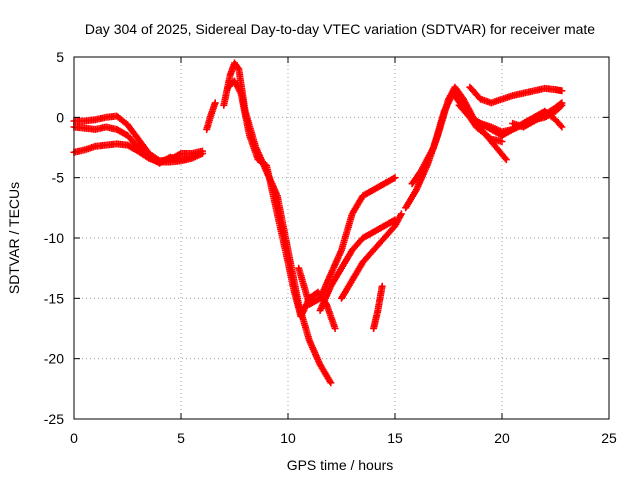 This screenshot has height=480, width=640. I want to click on x-tick-label: 5, so click(181, 438).